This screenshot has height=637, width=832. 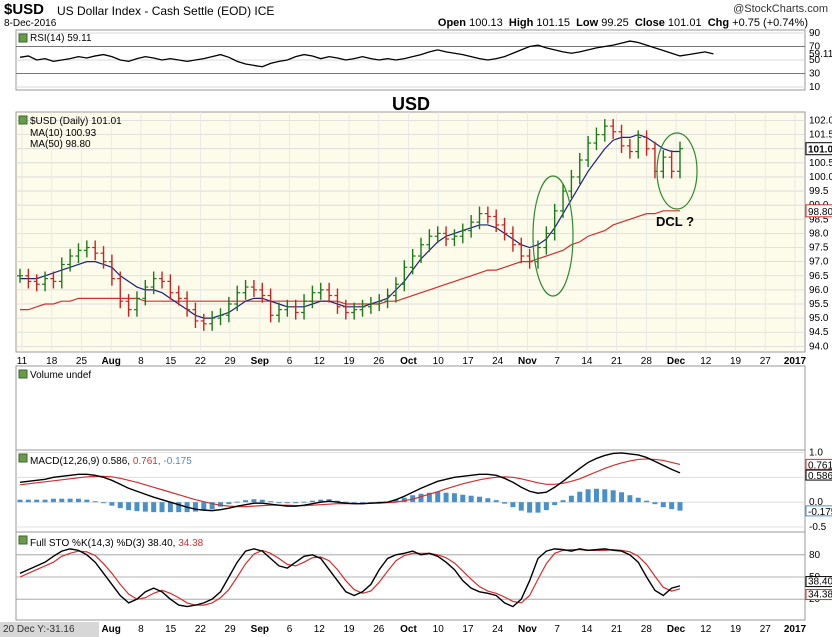 What do you see at coordinates (410, 408) in the screenshot?
I see `volume-panel` at bounding box center [410, 408].